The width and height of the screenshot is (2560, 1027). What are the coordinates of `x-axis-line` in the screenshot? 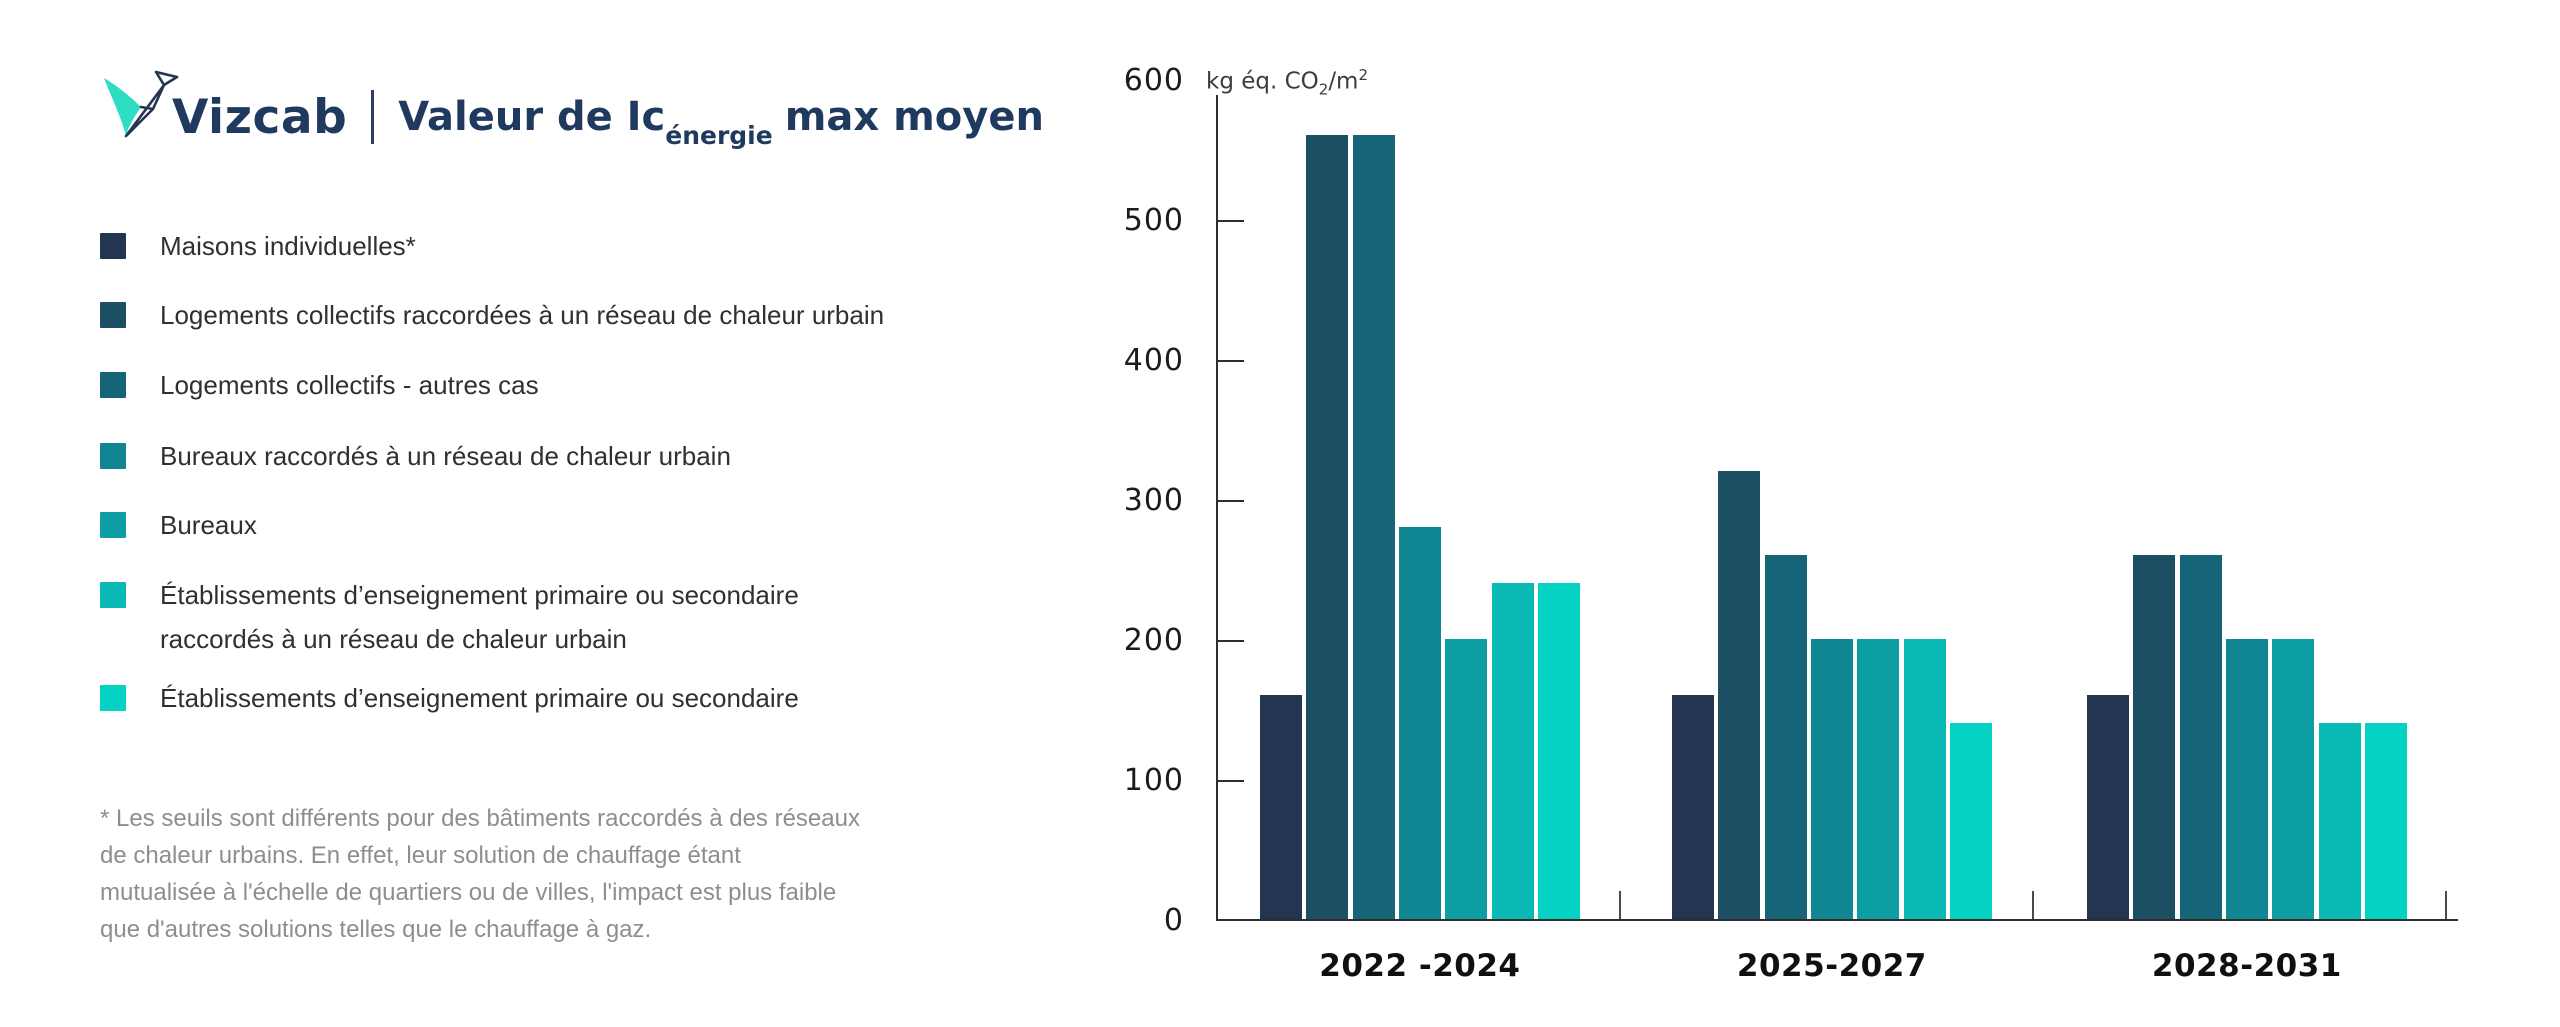 It's located at (1837, 920).